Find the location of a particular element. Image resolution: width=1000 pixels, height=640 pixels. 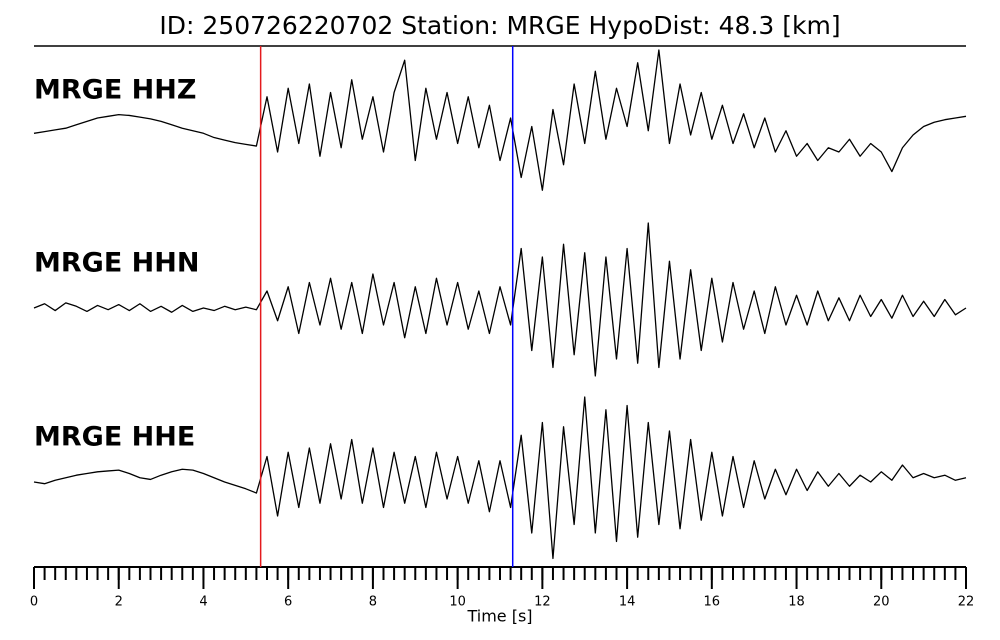

x-tick-label: 6 is located at coordinates (288, 602).